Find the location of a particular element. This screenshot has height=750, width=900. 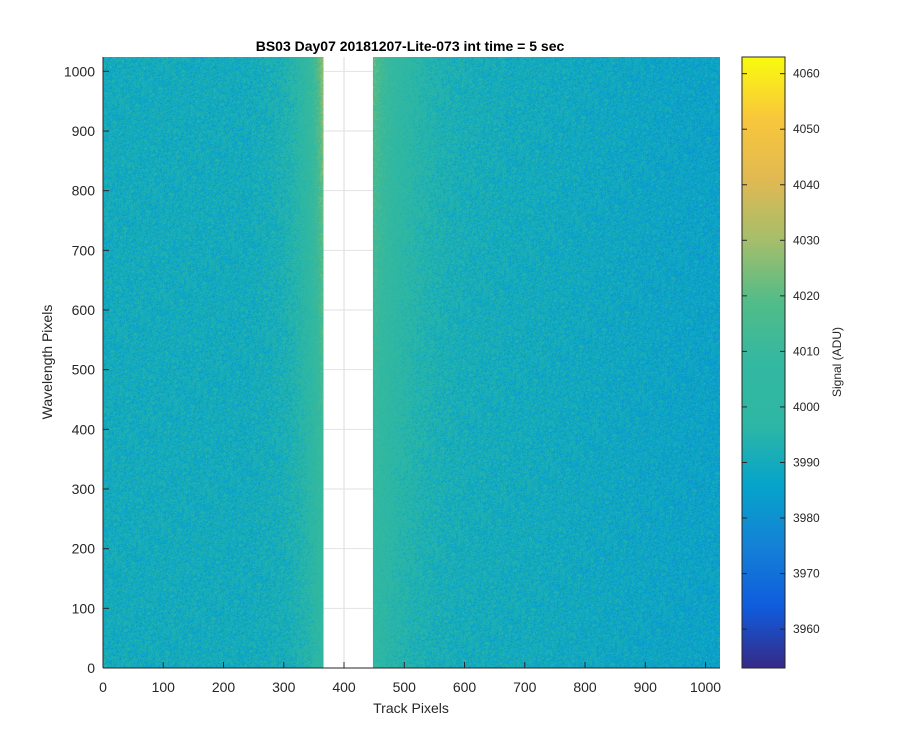

colorbar-tick-label: 3990 is located at coordinates (806, 462).